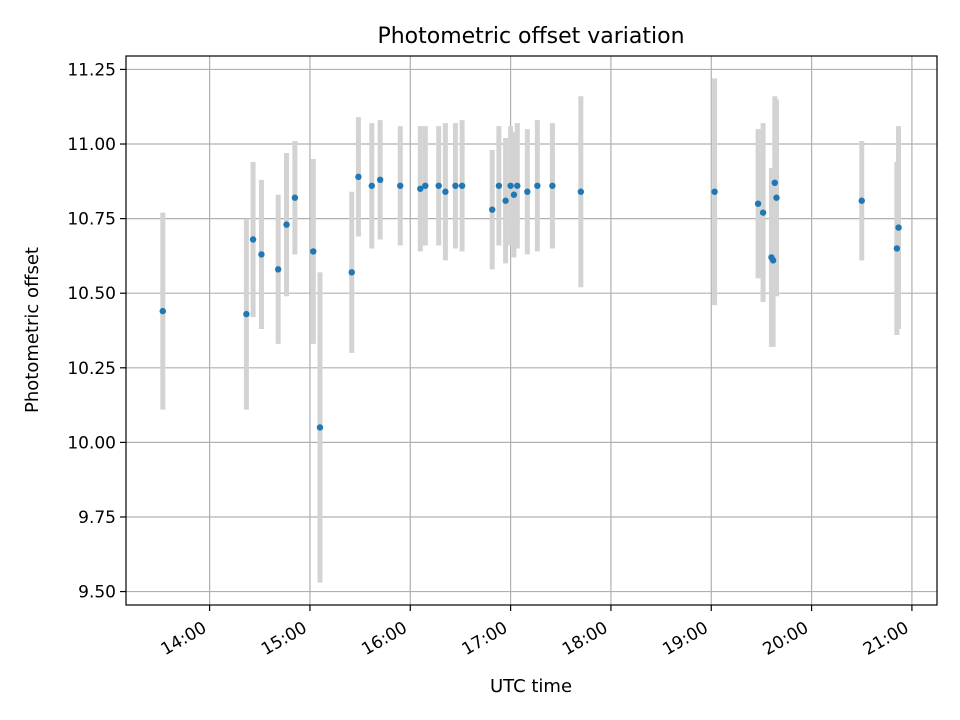  I want to click on y-tick-label: 10.25, so click(91, 369).